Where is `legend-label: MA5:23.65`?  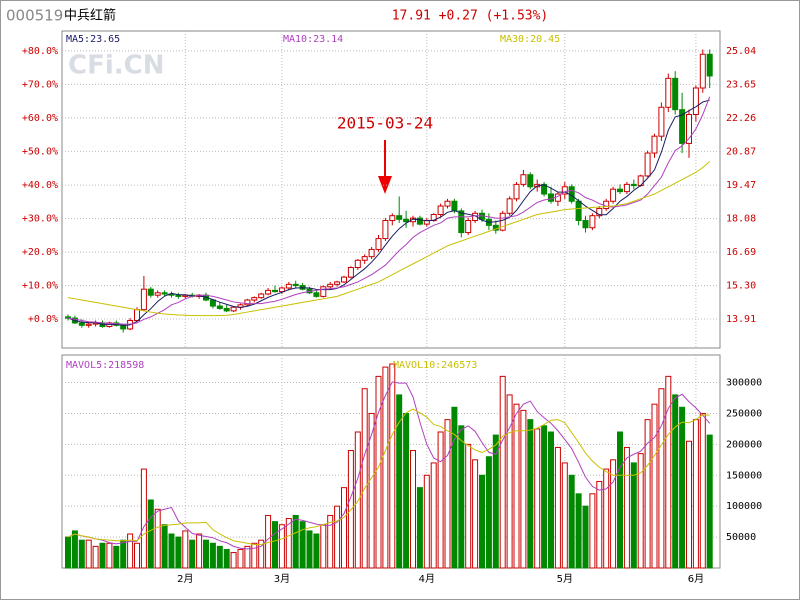 legend-label: MA5:23.65 is located at coordinates (93, 39).